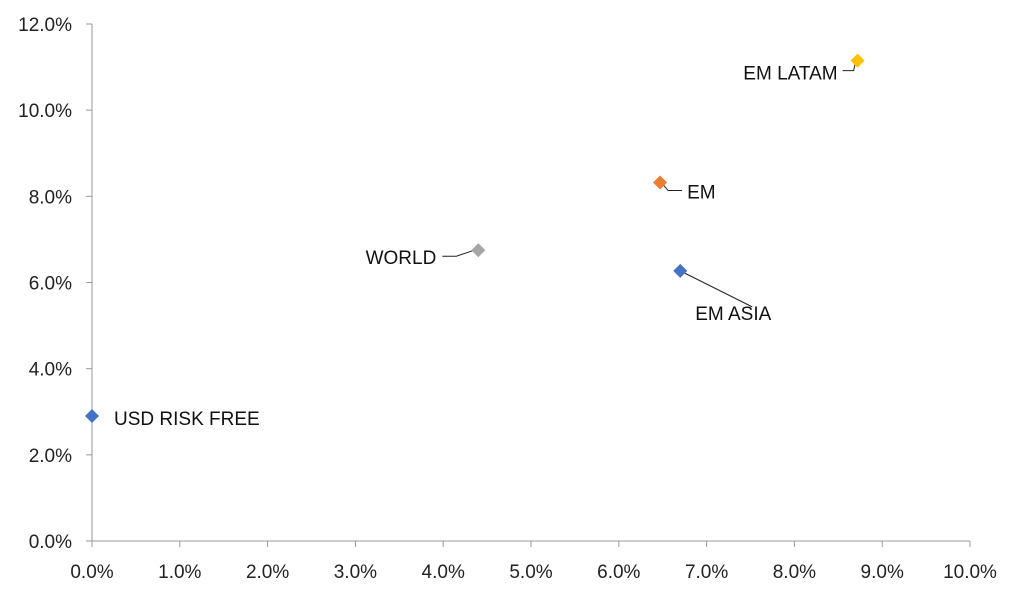 The image size is (1024, 598). Describe the element at coordinates (50, 370) in the screenshot. I see `y-tick-label: 4.0%` at that location.